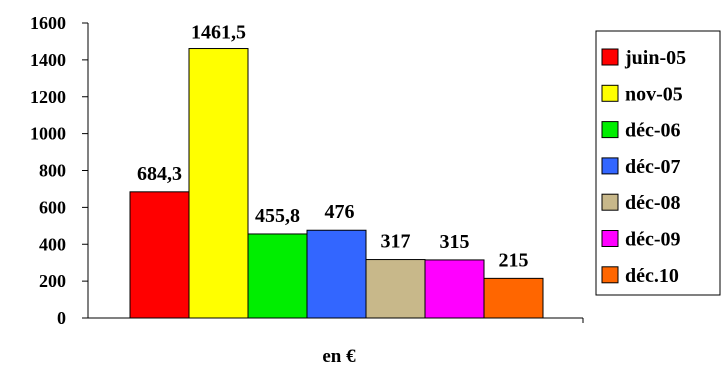  I want to click on y-tick-label: 1600, so click(48, 23).